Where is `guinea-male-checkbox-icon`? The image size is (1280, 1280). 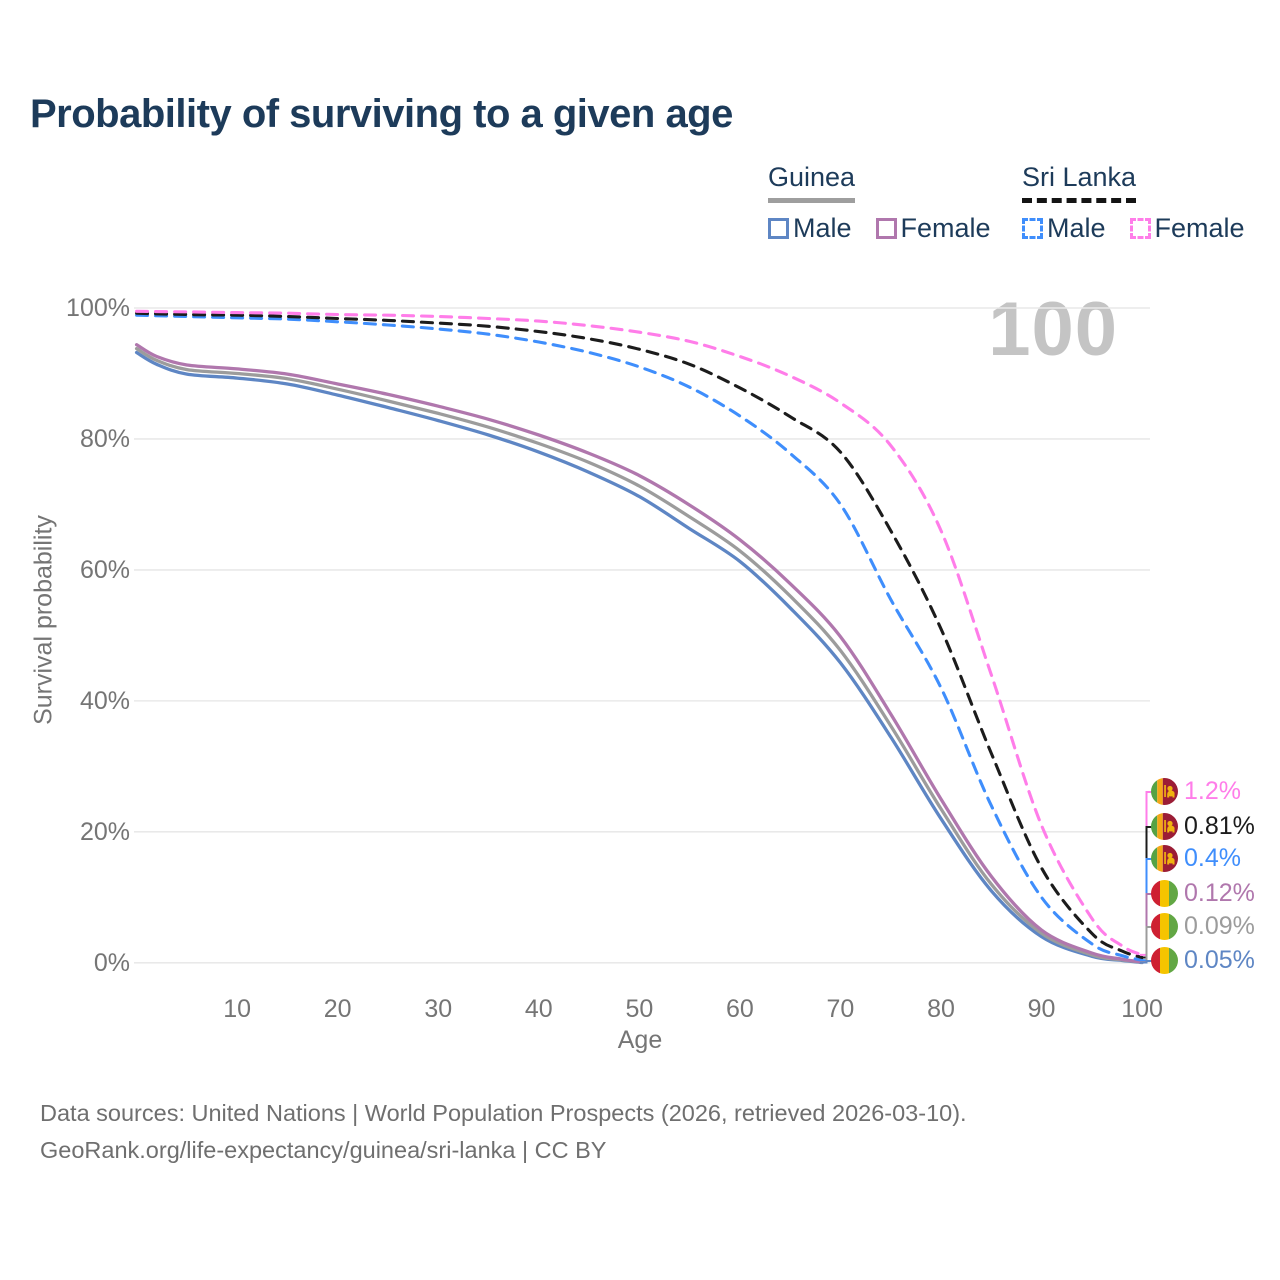
guinea-male-checkbox-icon is located at coordinates (778, 228).